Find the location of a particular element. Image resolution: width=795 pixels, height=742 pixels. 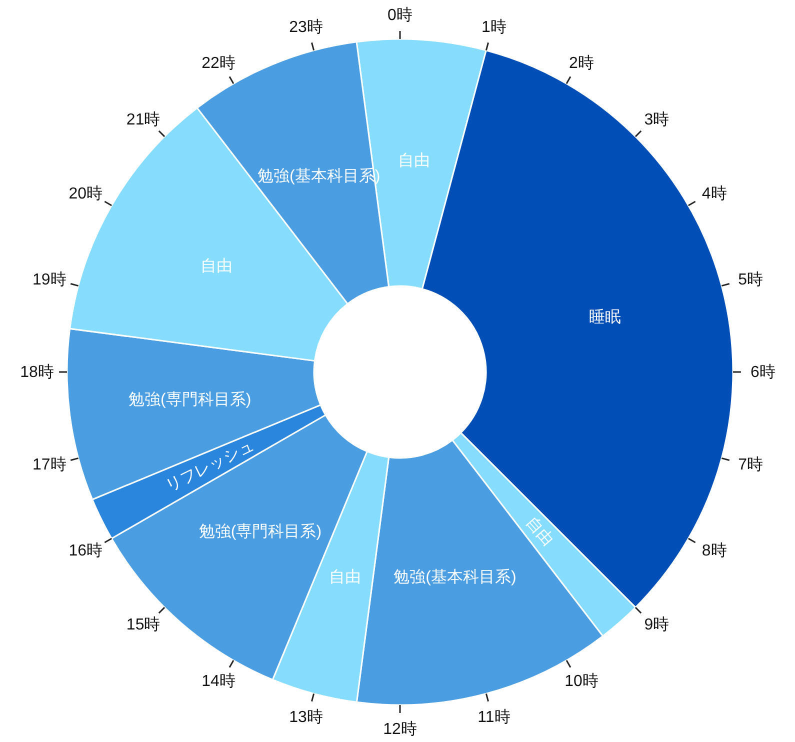

slice-label: 勉強(基本科目系) is located at coordinates (455, 577).